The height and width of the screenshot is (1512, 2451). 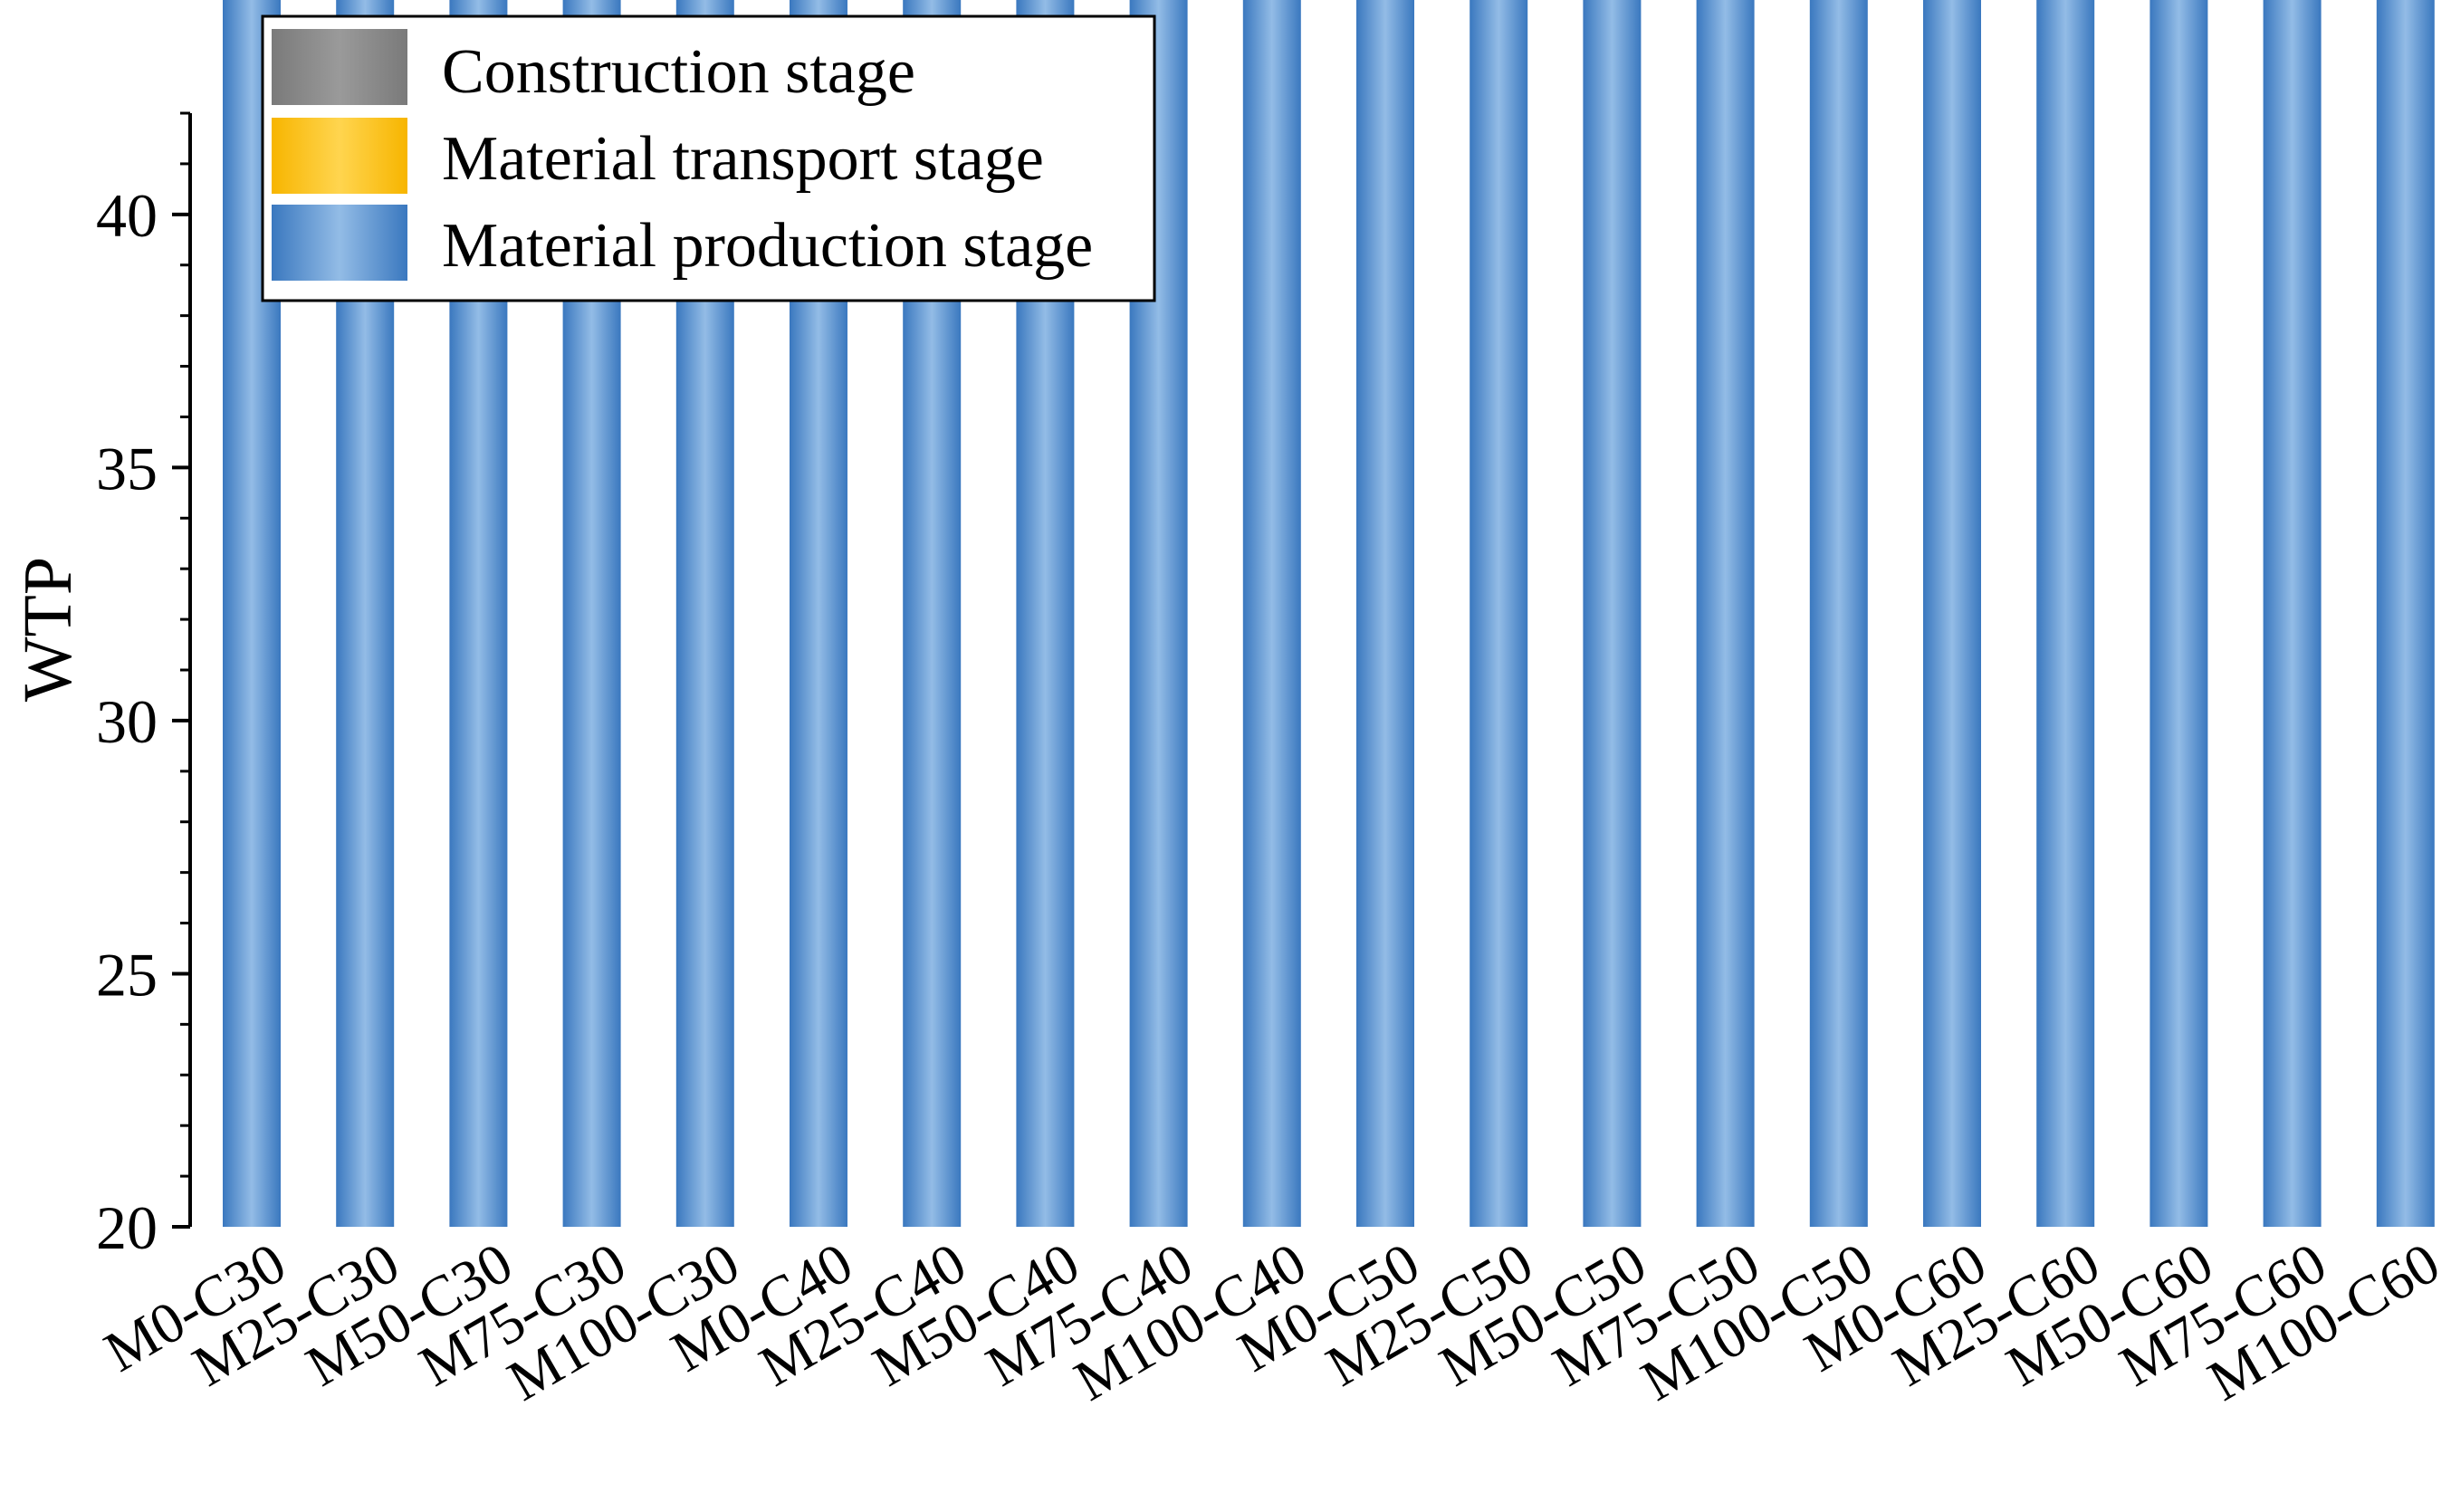 I want to click on legend-swatch-construction, so click(x=339, y=67).